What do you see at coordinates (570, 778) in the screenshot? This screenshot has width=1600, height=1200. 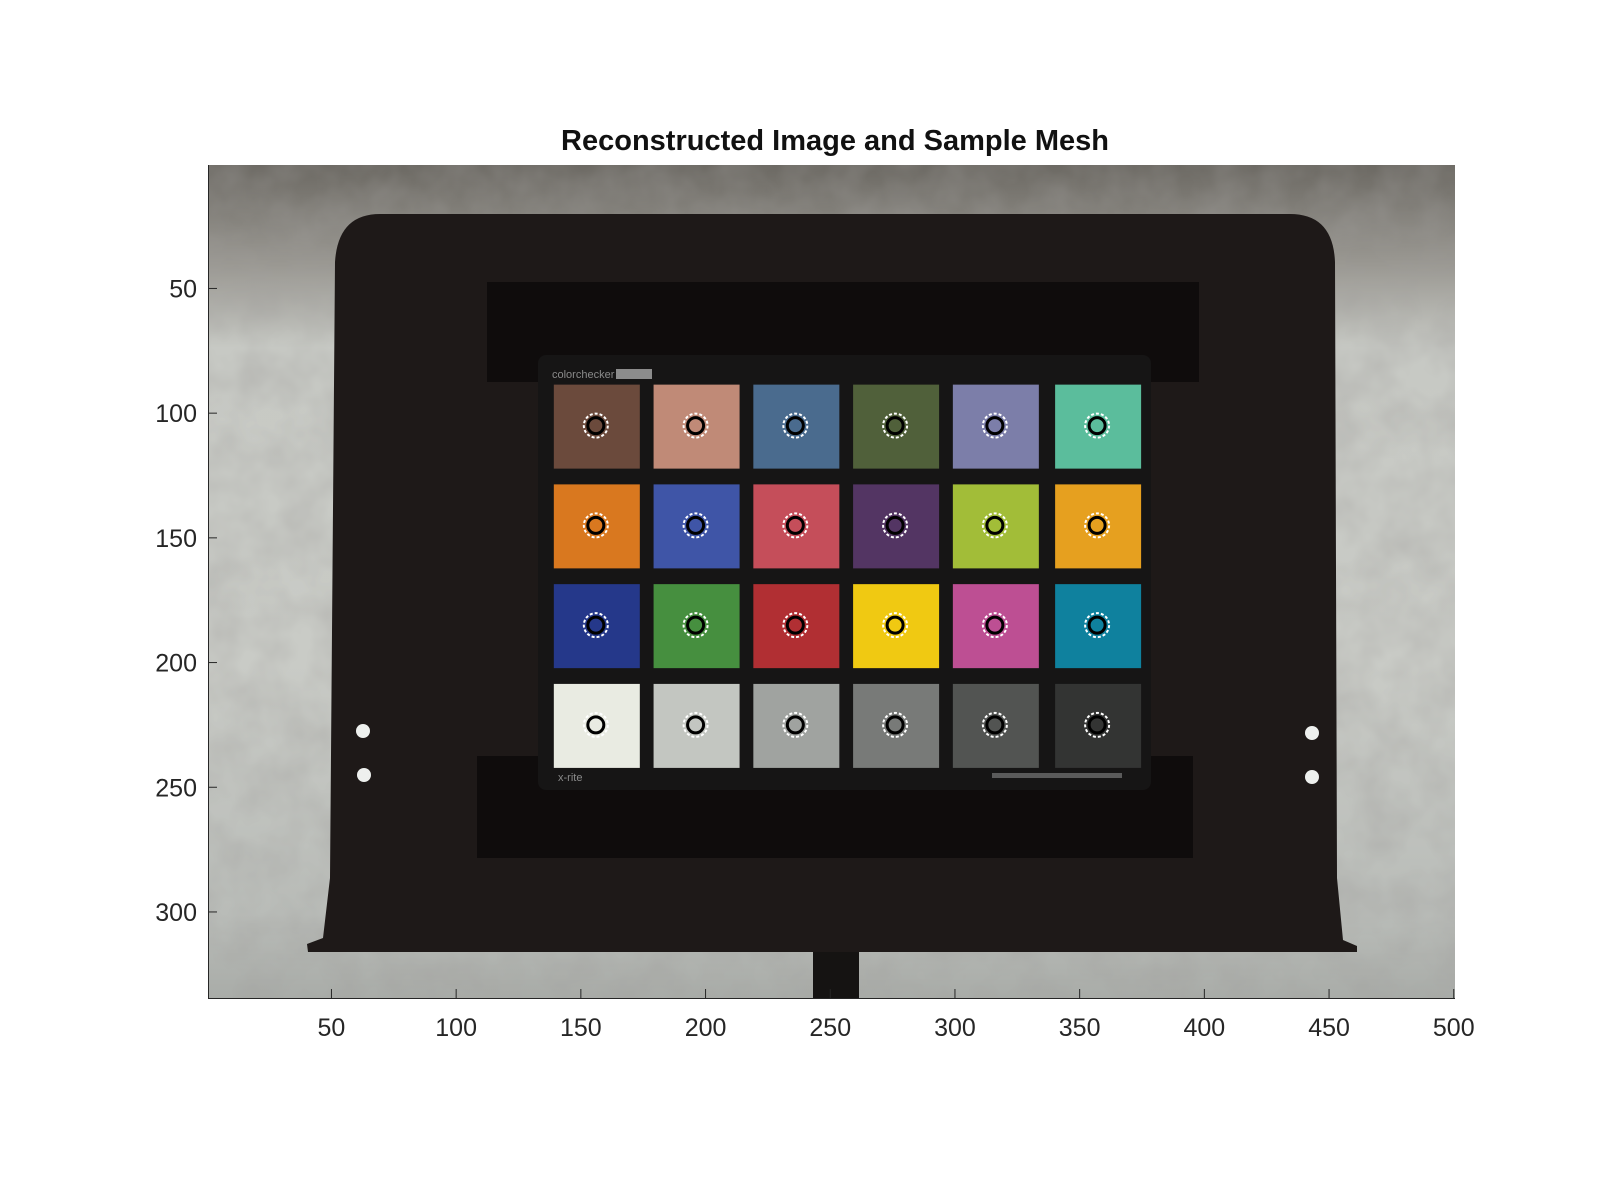 I see `chart-brand-bottom: x-rite` at bounding box center [570, 778].